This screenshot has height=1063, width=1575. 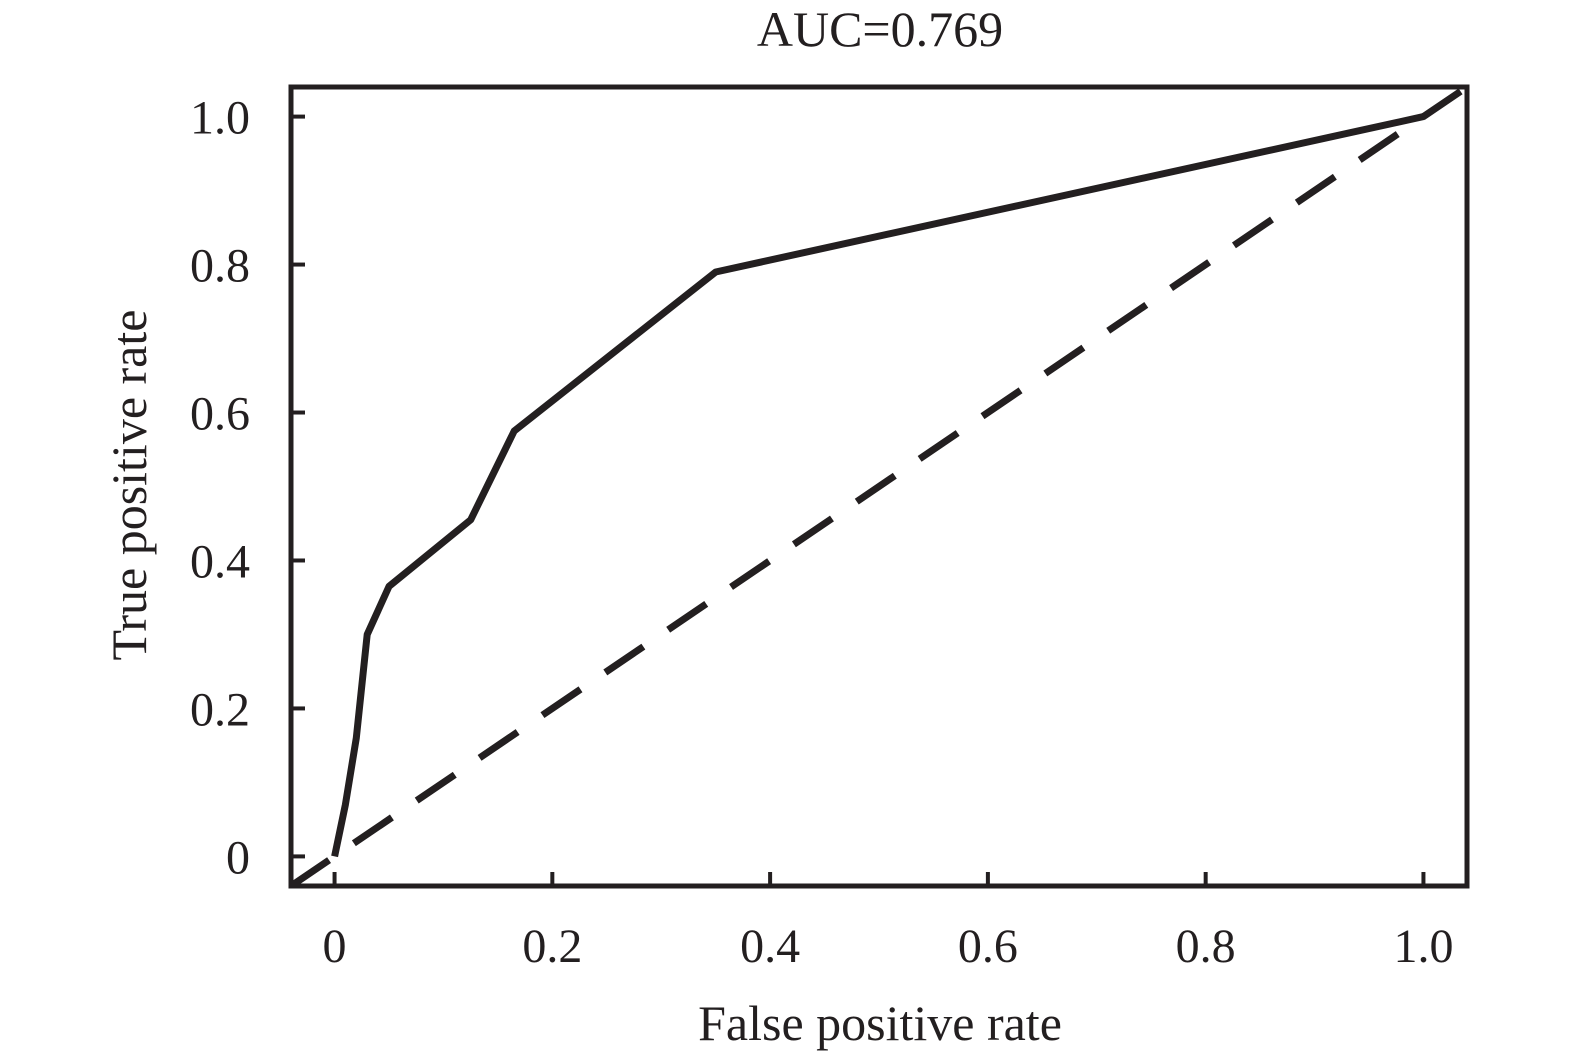 I want to click on y-tick-label: 1.0, so click(x=220, y=118).